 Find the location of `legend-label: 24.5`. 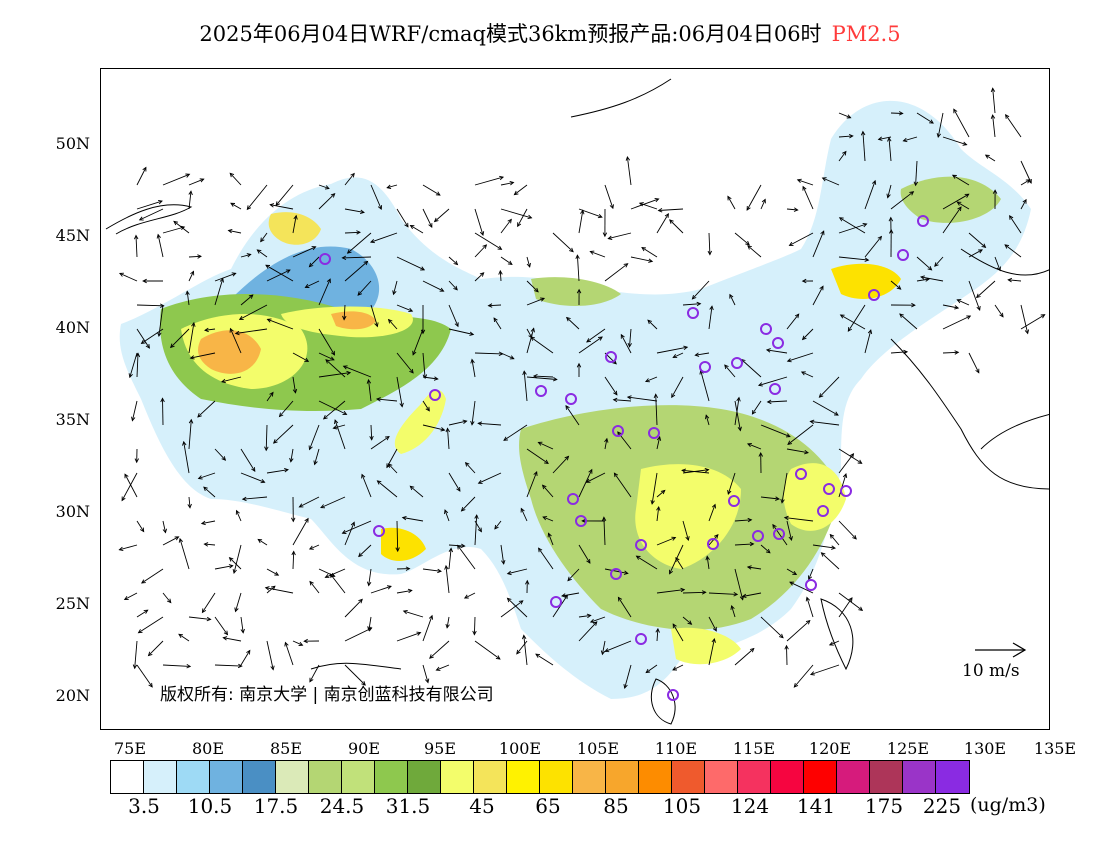

legend-label: 24.5 is located at coordinates (342, 806).